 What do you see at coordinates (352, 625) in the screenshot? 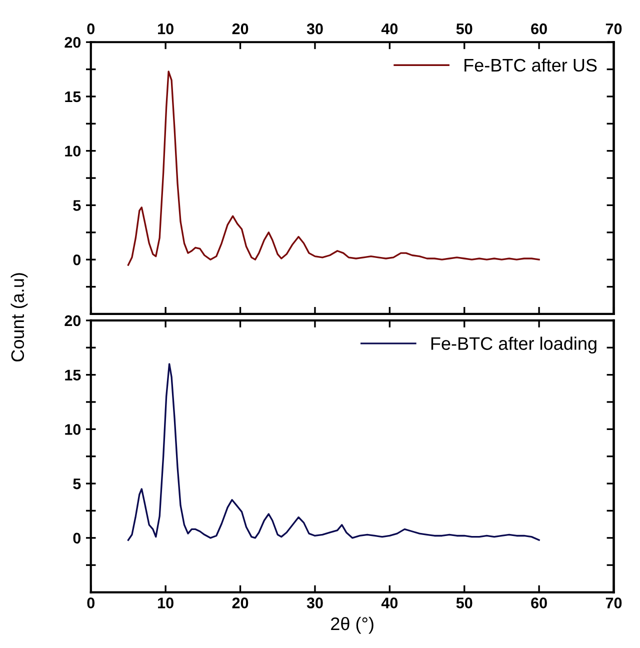
I see `x-axis-title: 2θ (°)` at bounding box center [352, 625].